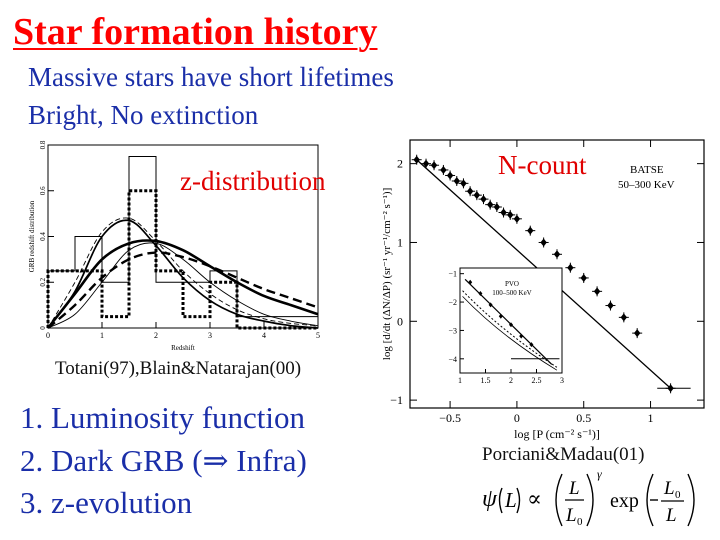 The height and width of the screenshot is (540, 720). What do you see at coordinates (452, 359) in the screenshot?
I see `inset-y-tick-label: −4` at bounding box center [452, 359].